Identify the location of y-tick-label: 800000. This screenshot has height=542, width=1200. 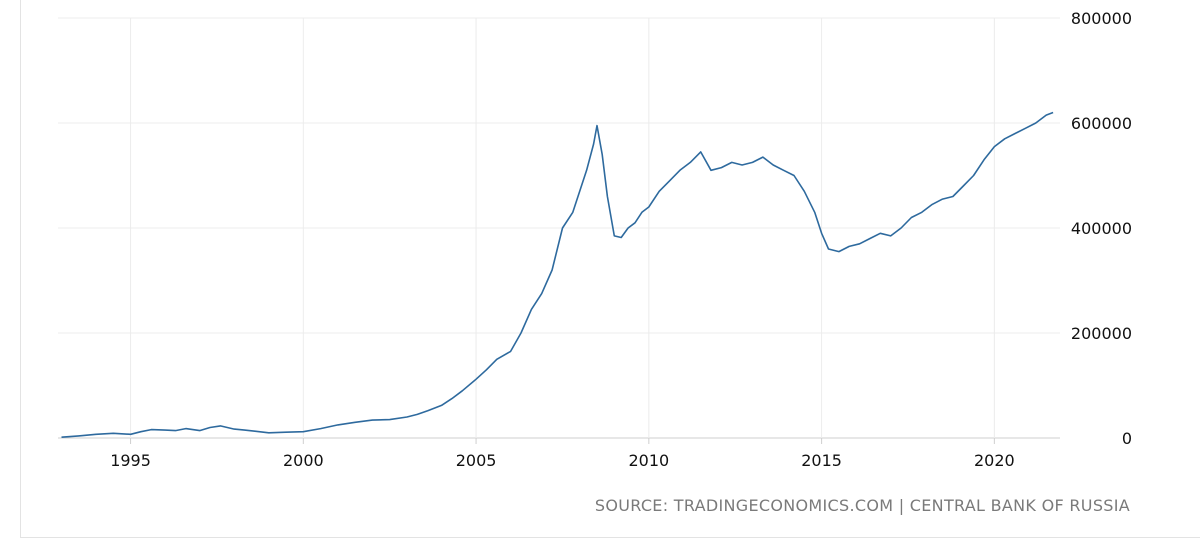
(1101, 18).